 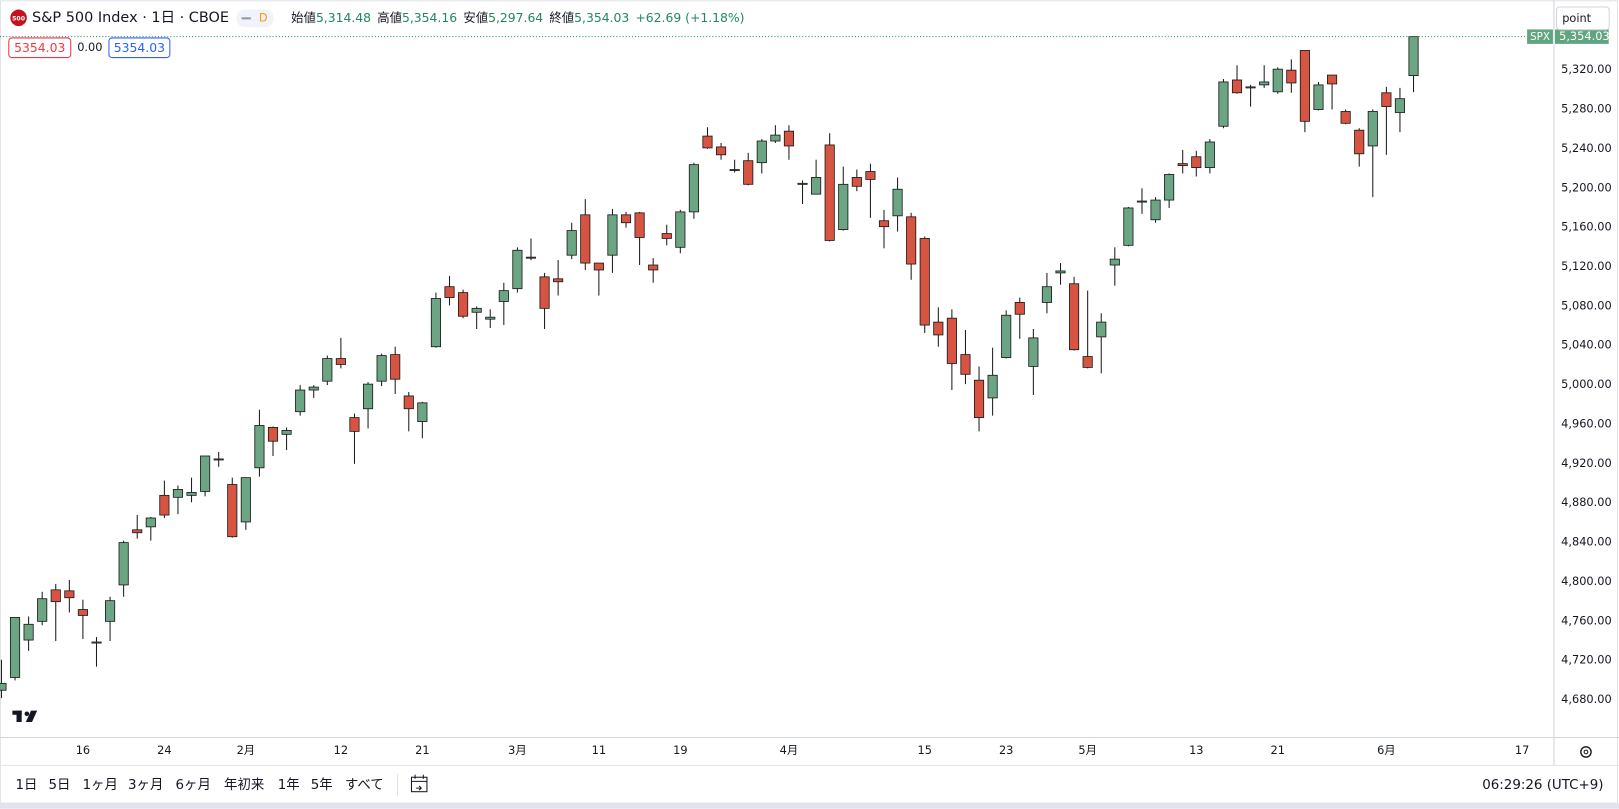 What do you see at coordinates (193, 785) in the screenshot?
I see `range-button: 6ヶ月` at bounding box center [193, 785].